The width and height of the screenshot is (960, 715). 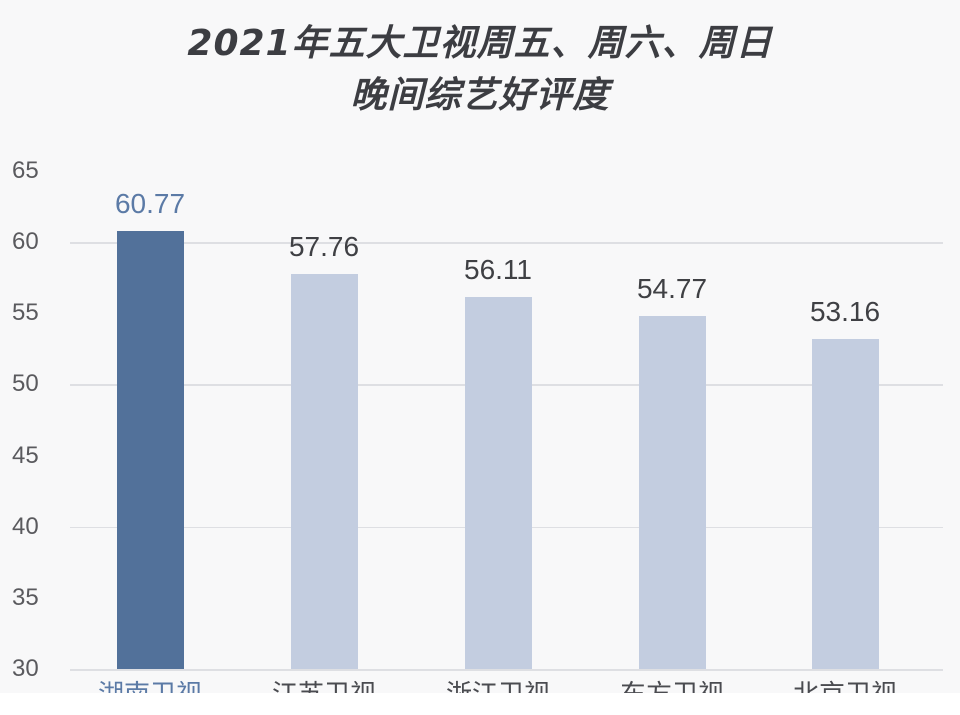 I want to click on x-category-label: 北京卫视, so click(x=845, y=686).